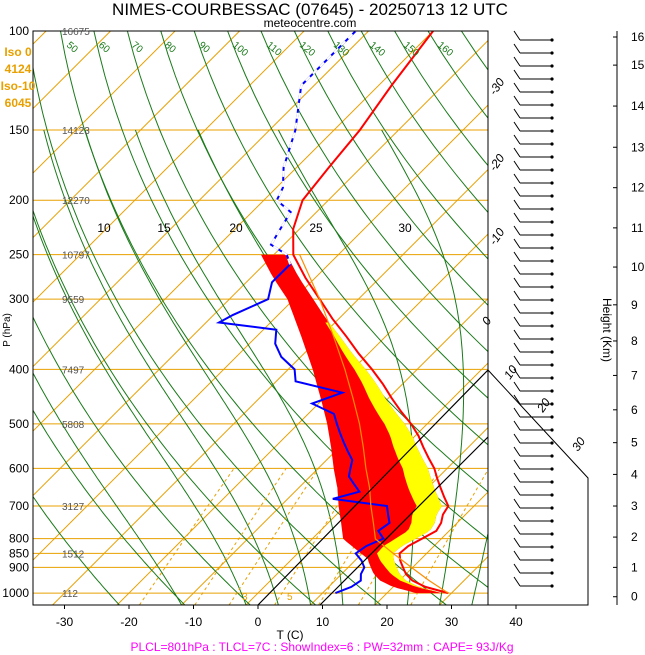  What do you see at coordinates (164, 228) in the screenshot?
I see `thetae-label: 15` at bounding box center [164, 228].